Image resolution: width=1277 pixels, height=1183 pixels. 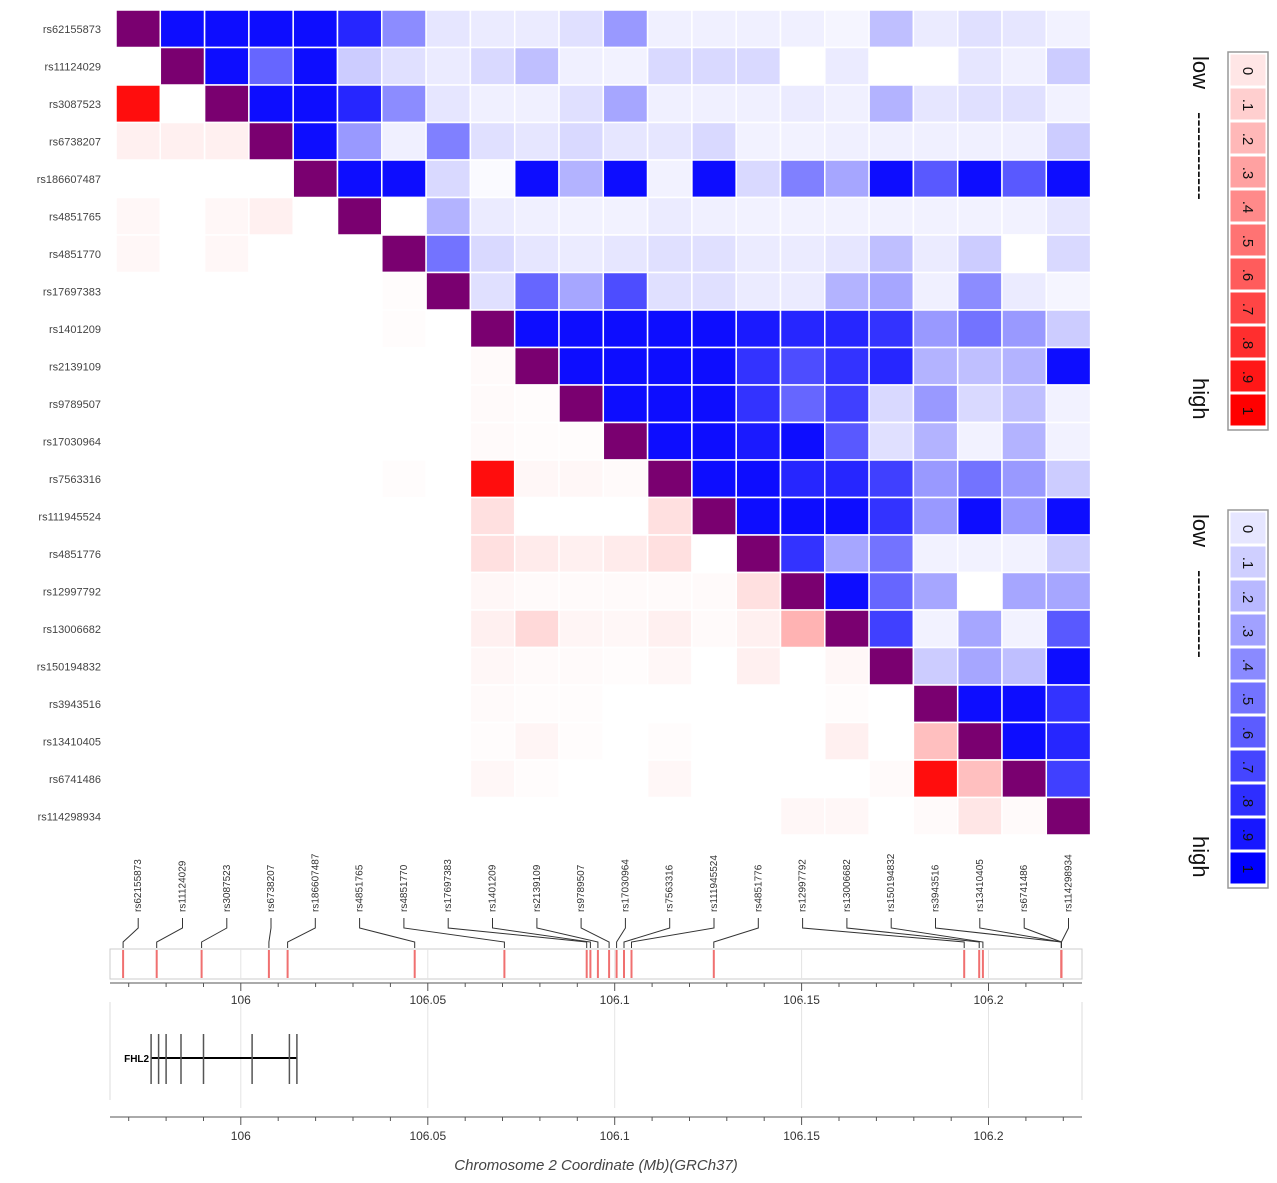 I want to click on snp-column-label: rs11124029, so click(x=183, y=886).